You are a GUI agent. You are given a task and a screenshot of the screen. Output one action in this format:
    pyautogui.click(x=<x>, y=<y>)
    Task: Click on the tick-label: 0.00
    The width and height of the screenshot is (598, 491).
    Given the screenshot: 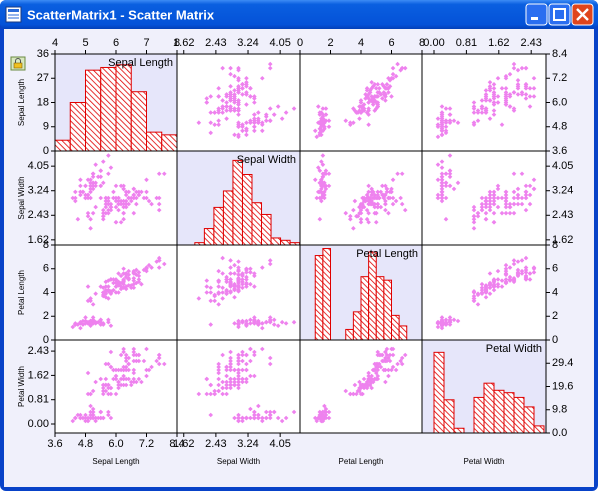 What is the action you would take?
    pyautogui.click(x=38, y=424)
    